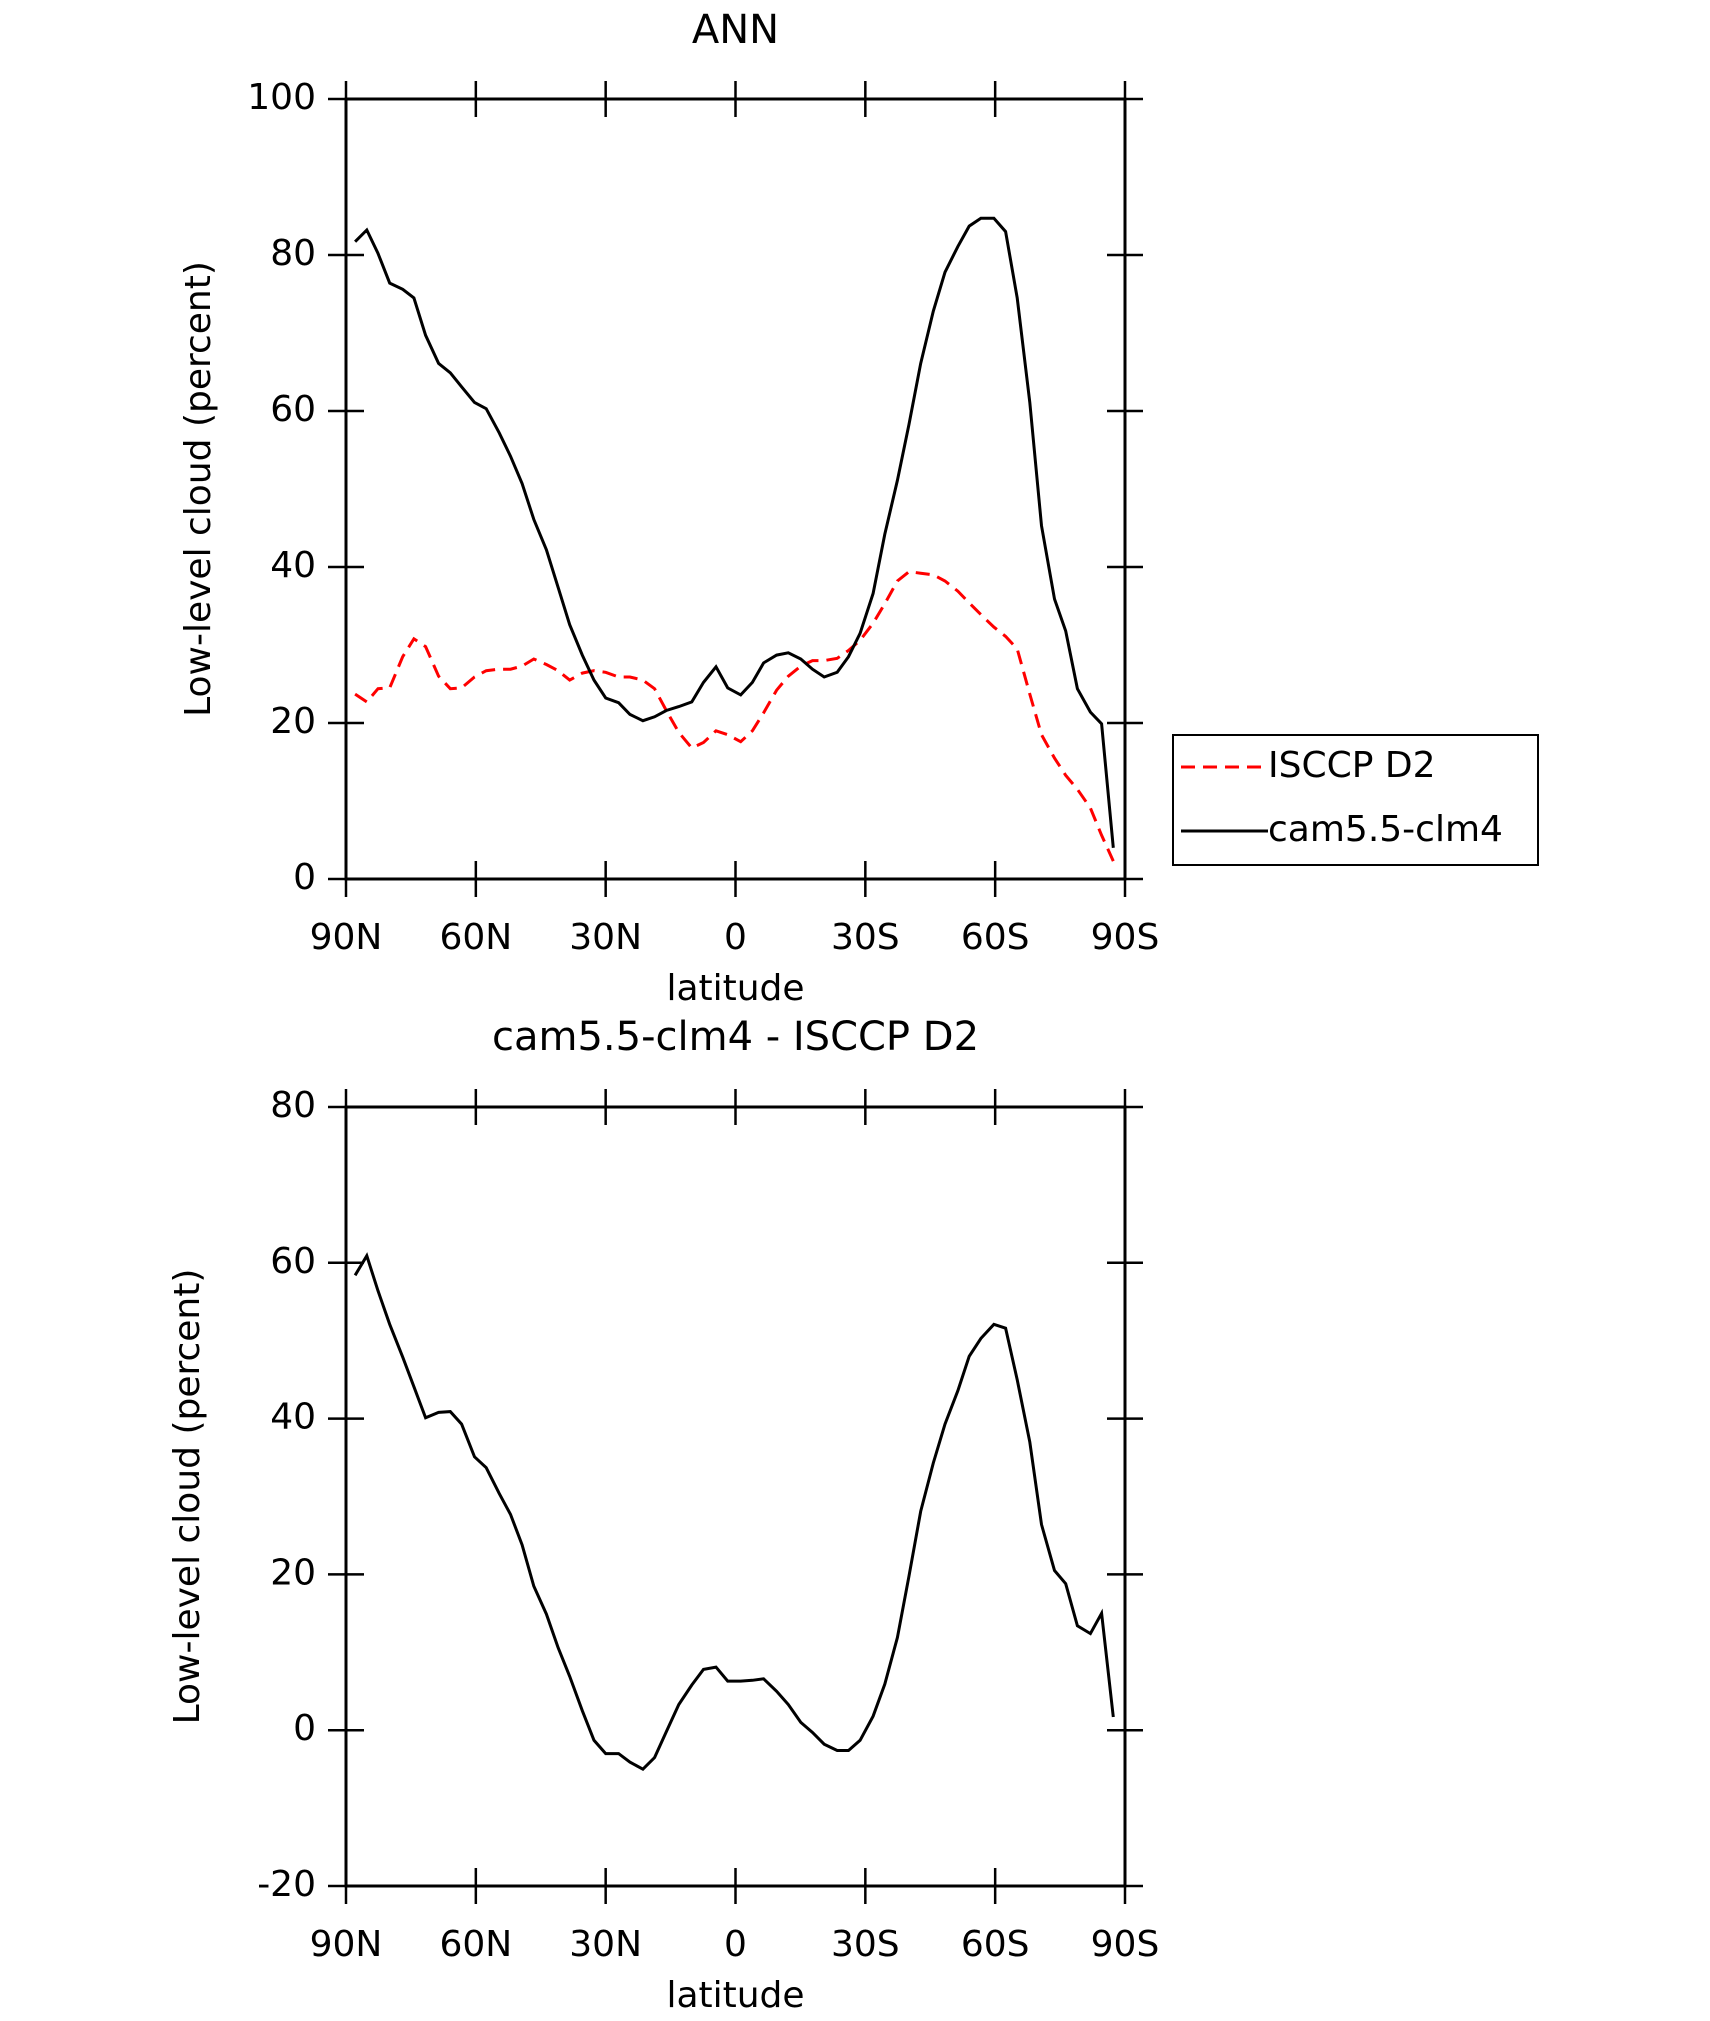  I want to click on legend-label: cam5.5-clm4, so click(1385, 829).